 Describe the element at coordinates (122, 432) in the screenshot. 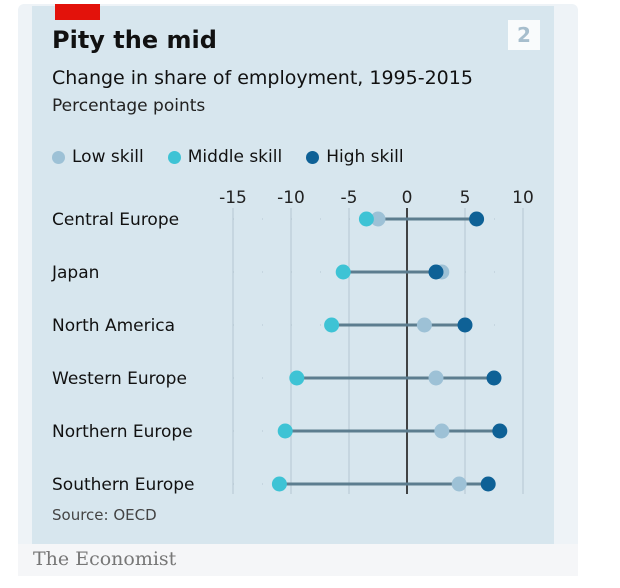

I see `category-label: Northern Europe` at that location.